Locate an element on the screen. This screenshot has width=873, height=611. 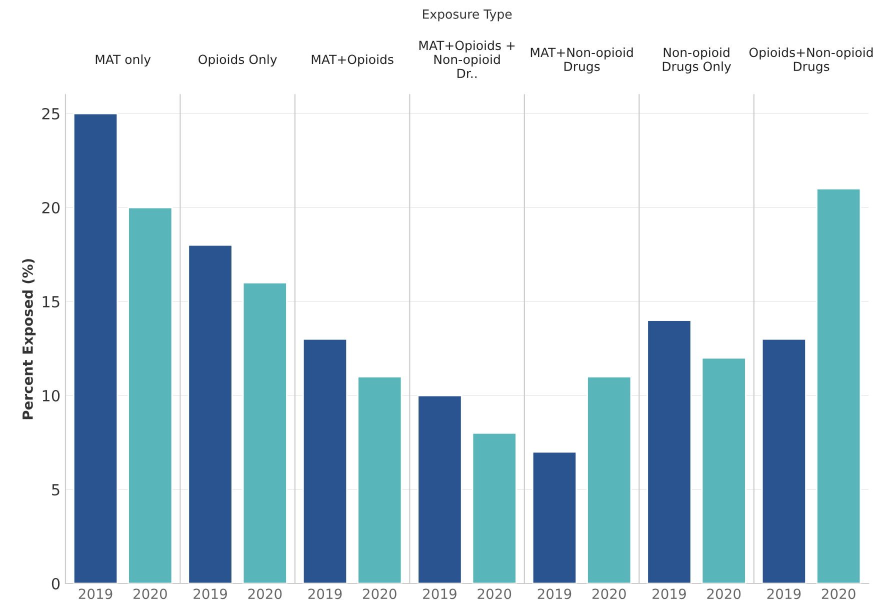
chart-title: Non-opioid Drugs Only is located at coordinates (697, 60).